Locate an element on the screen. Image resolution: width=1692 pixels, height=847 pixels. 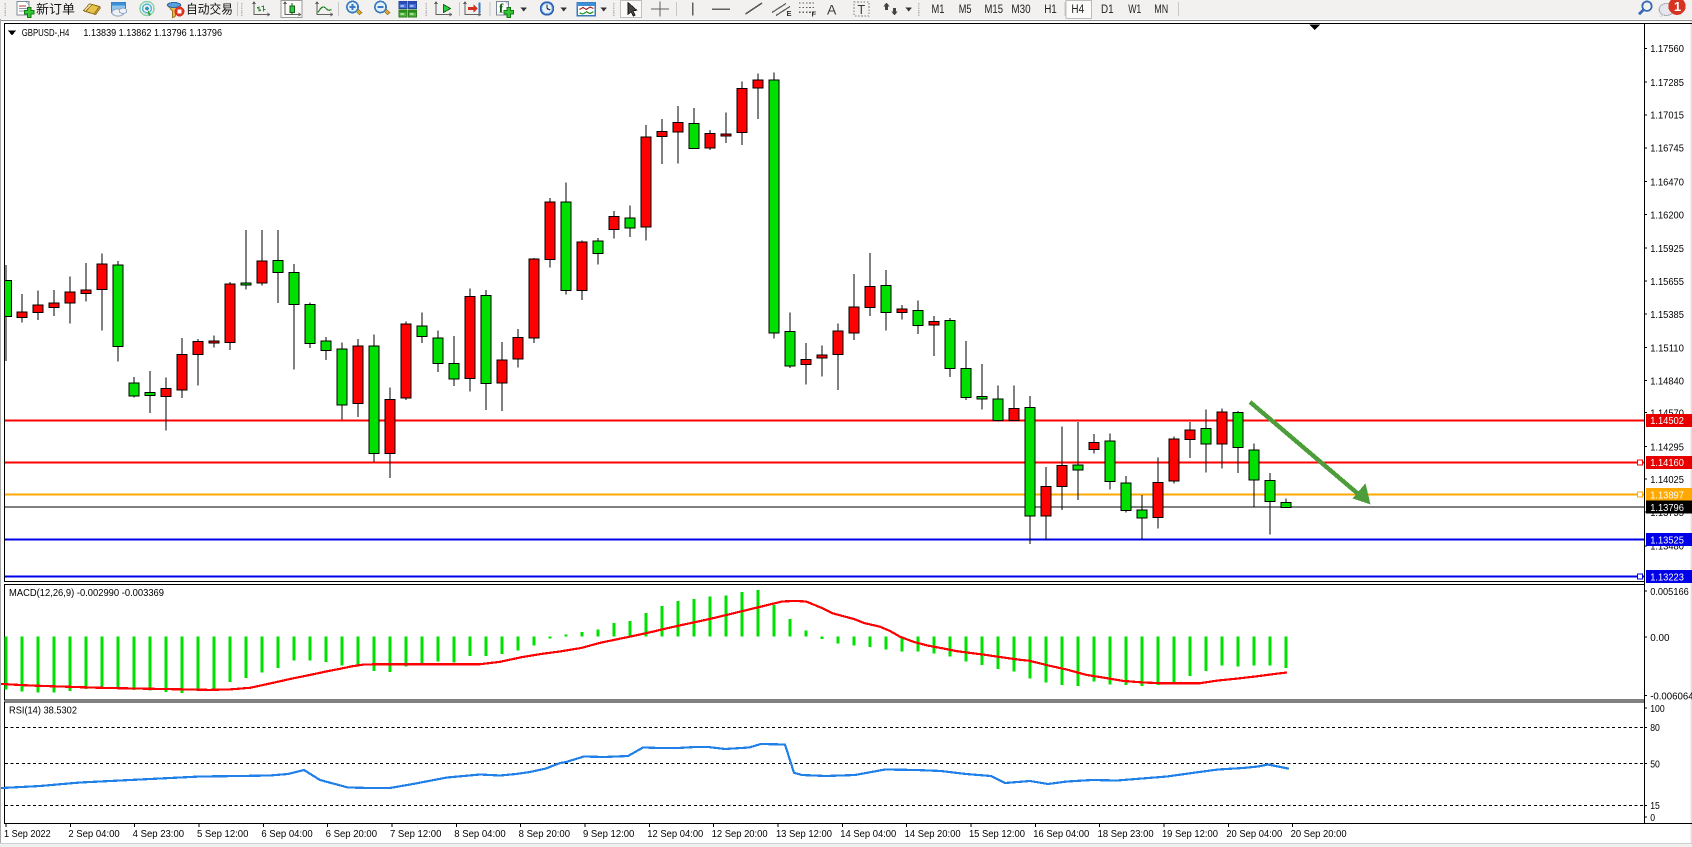
svg-text: GBPUSD-,H4 is located at coordinates (46, 33).